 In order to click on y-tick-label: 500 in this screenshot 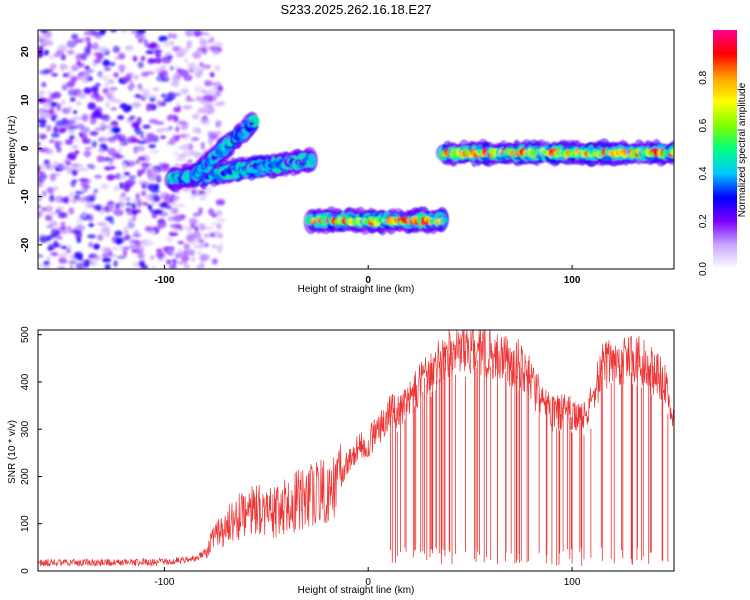, I will do `click(25, 334)`.